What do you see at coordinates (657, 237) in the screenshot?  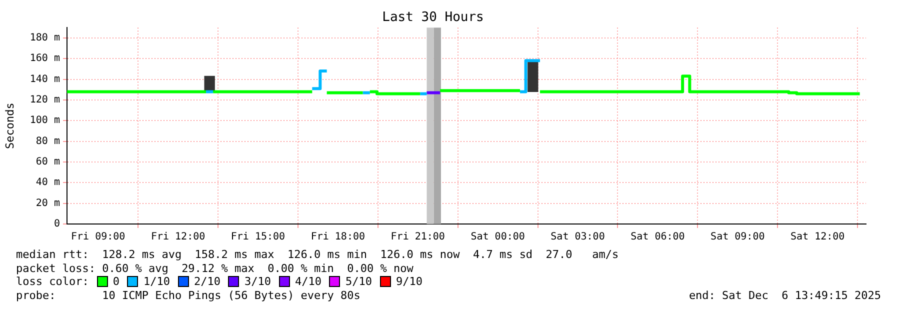 I see `x-tick-label: Sat 06:00` at bounding box center [657, 237].